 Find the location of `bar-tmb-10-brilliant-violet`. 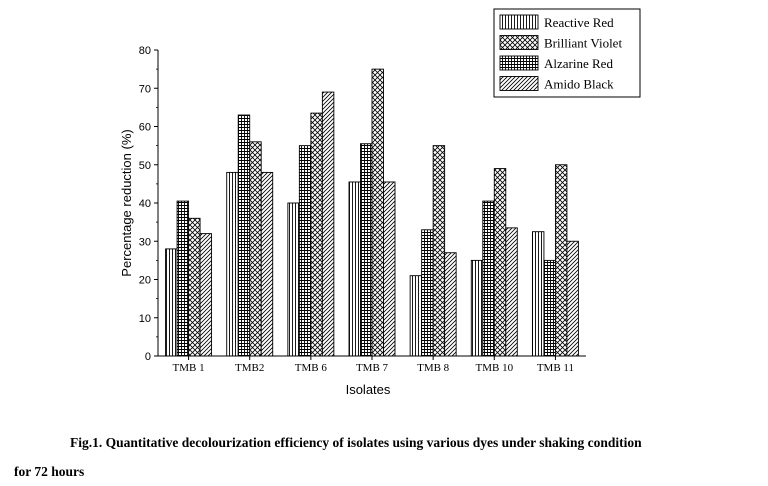

bar-tmb-10-brilliant-violet is located at coordinates (500, 262).